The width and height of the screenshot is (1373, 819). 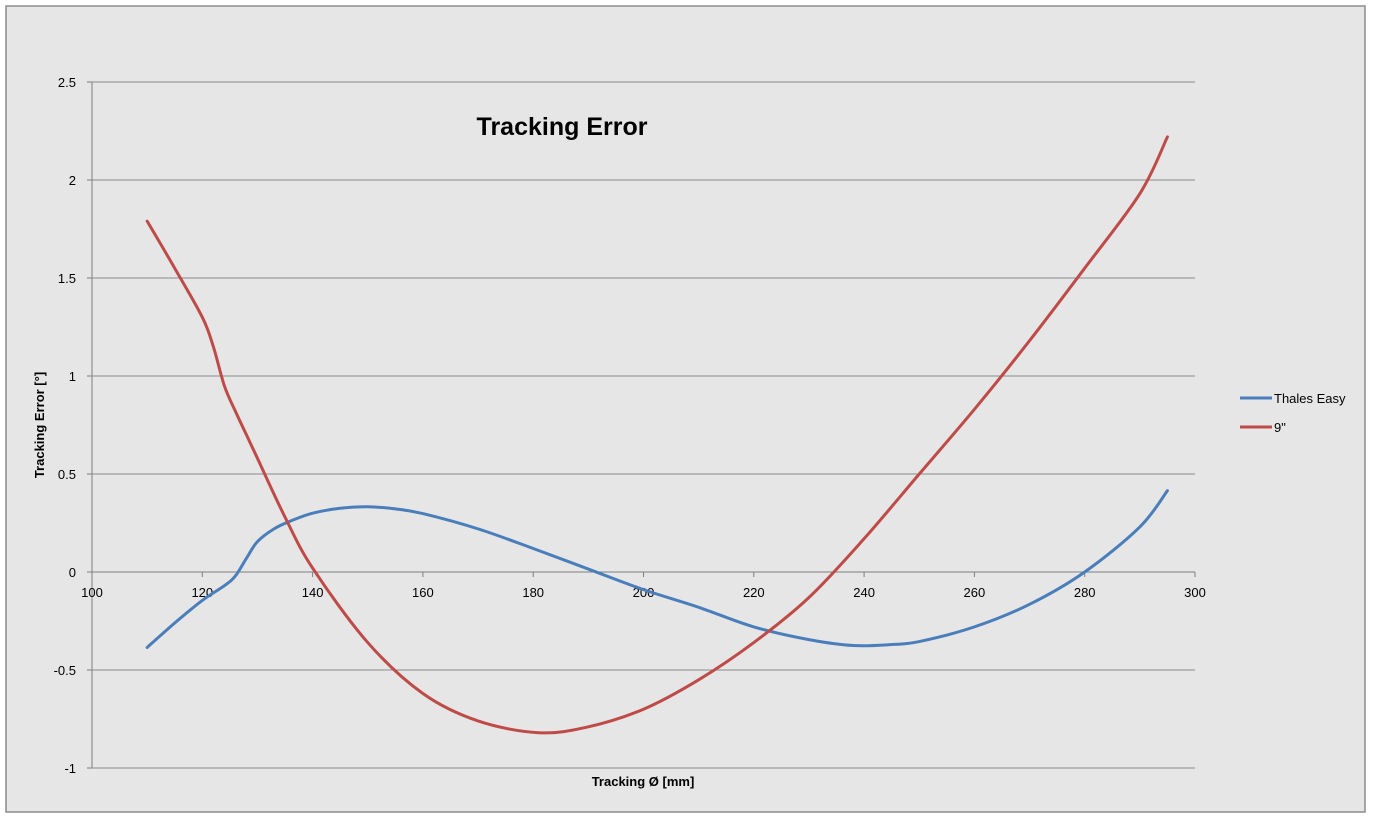 What do you see at coordinates (65, 670) in the screenshot?
I see `y-tick-label: -0.5` at bounding box center [65, 670].